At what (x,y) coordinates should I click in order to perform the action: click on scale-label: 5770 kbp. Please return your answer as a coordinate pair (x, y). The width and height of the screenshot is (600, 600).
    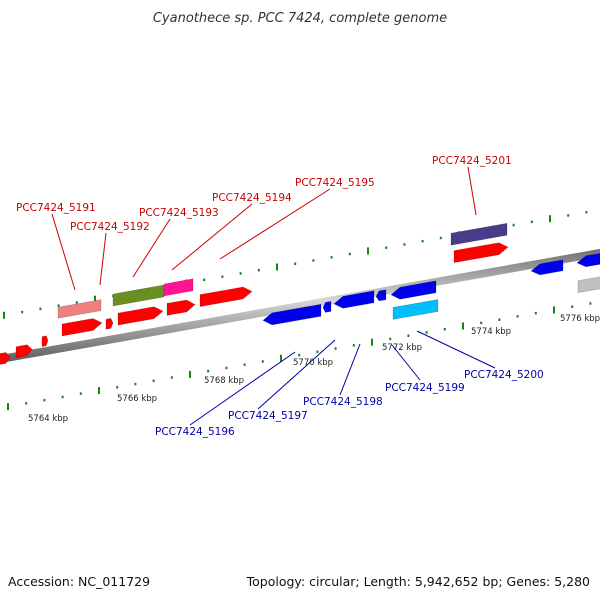
    Looking at the image, I should click on (313, 363).